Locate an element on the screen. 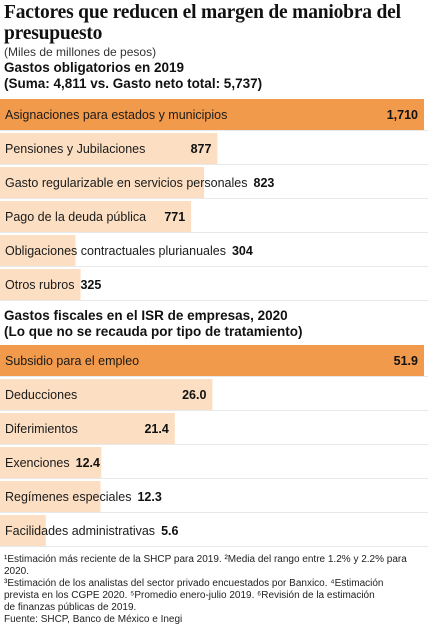  gastos-obligatorios-bar-value: 325 is located at coordinates (90, 285).